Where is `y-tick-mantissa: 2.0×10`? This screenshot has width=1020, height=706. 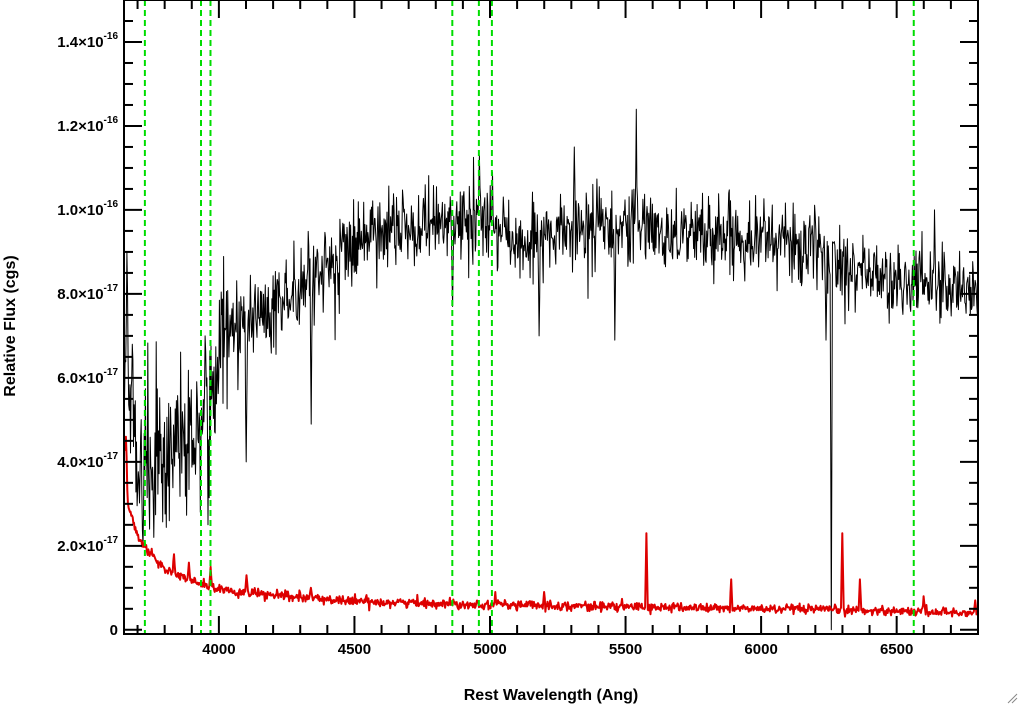
y-tick-mantissa: 2.0×10 is located at coordinates (80, 546).